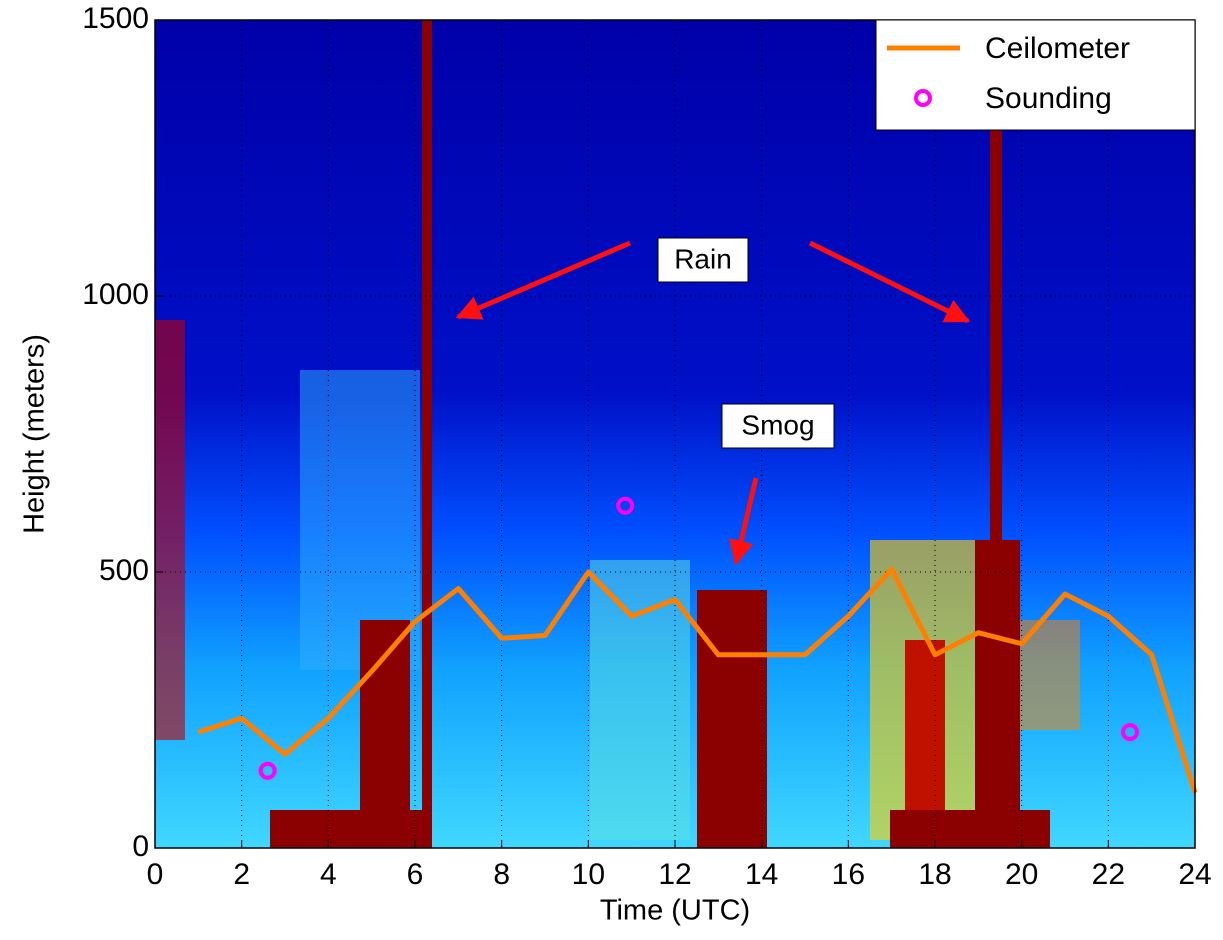 This screenshot has width=1223, height=940. Describe the element at coordinates (713, 401) in the screenshot. I see `annotations: Rain Smog` at that location.